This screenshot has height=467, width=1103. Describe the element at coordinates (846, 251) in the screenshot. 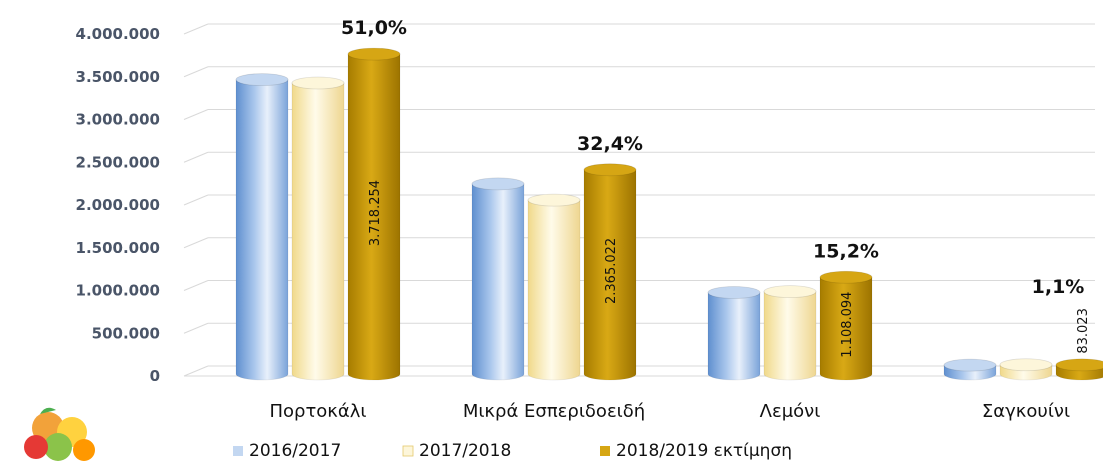

I see `share-label: 15,2%` at that location.